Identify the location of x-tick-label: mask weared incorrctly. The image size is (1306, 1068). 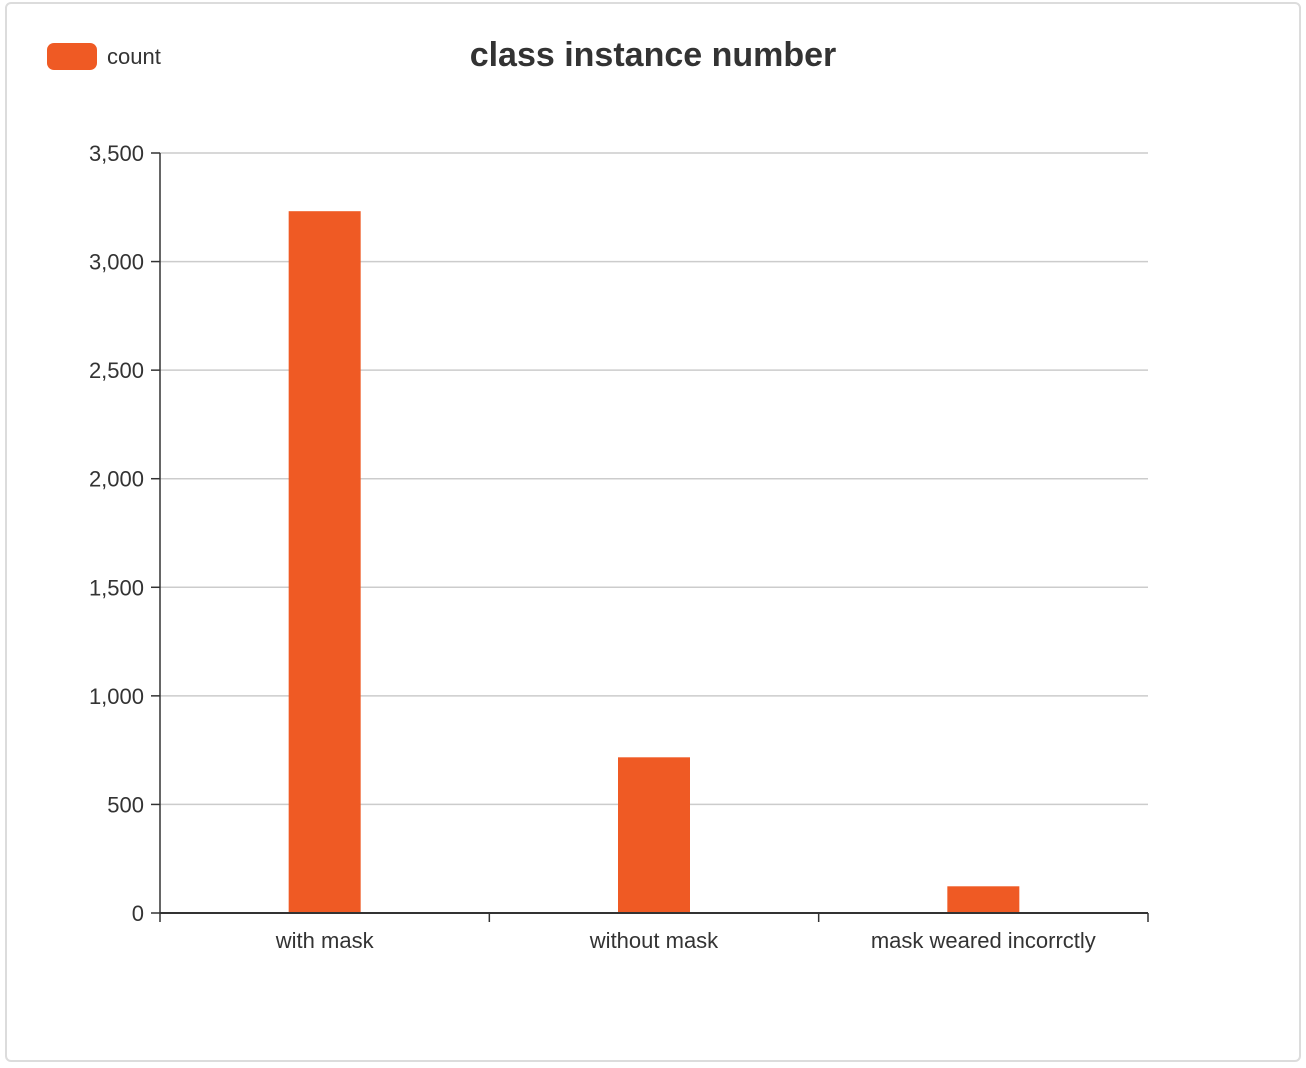
(983, 940).